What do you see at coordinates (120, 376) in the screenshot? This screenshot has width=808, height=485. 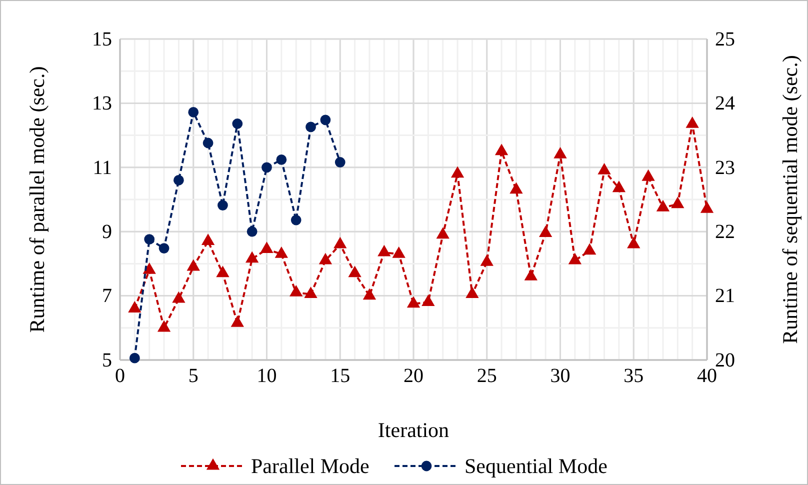 I see `x-tick-label: 0` at bounding box center [120, 376].